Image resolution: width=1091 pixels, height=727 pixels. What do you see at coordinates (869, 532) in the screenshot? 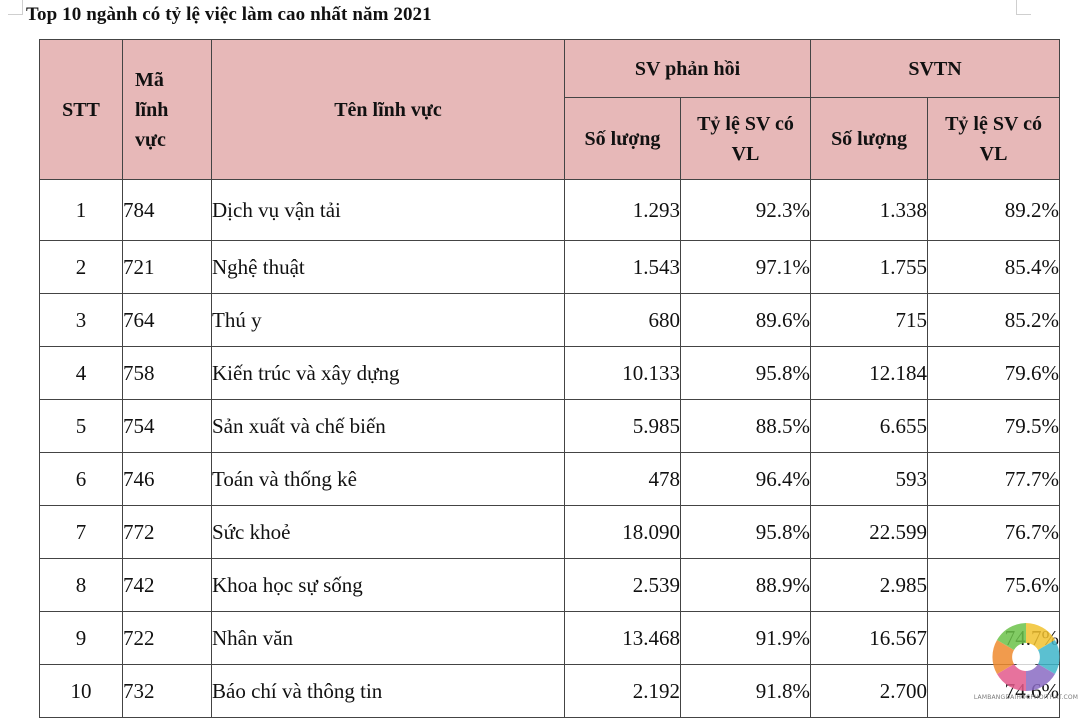
I see `cell-tn-so-luong: 22.599` at bounding box center [869, 532].